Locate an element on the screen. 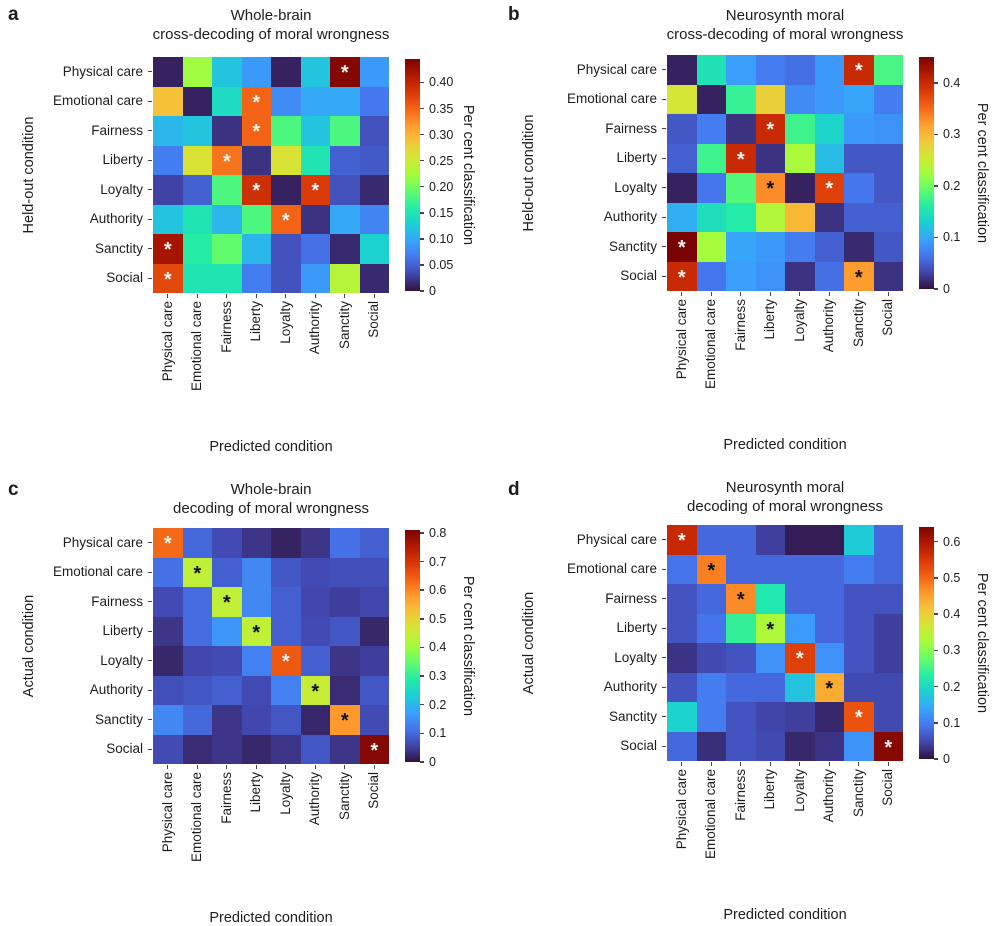 The height and width of the screenshot is (926, 999). column-label: Loyalty is located at coordinates (285, 793).